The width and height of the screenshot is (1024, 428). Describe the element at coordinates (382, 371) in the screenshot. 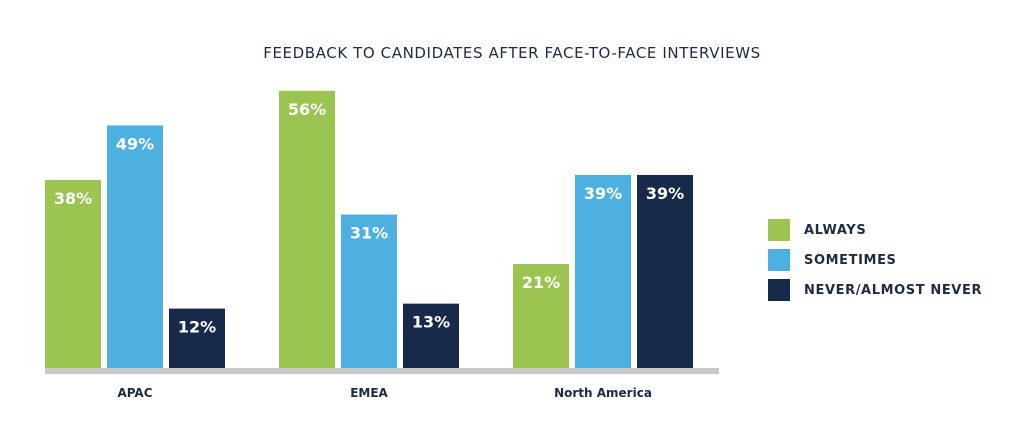

I see `chart-baseline` at that location.